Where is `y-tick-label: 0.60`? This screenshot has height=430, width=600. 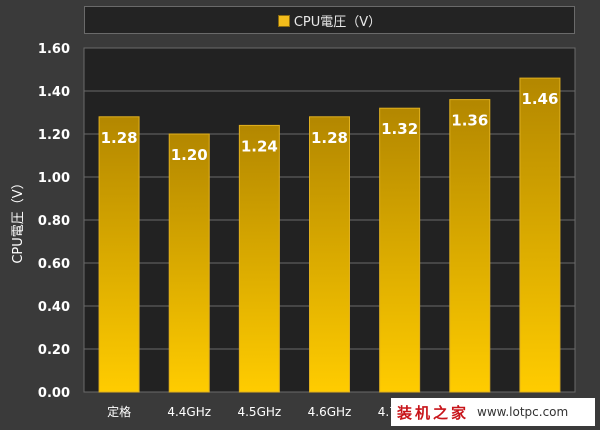 y-tick-label: 0.60 is located at coordinates (54, 264).